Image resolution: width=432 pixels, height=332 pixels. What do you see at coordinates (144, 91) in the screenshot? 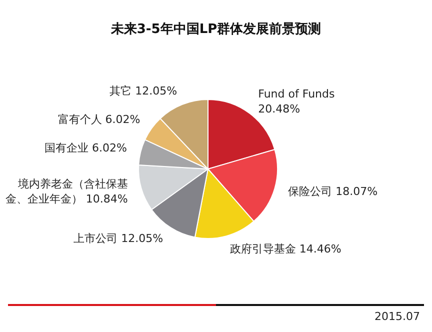
I see `slice-label: 其它 12.05%` at bounding box center [144, 91].